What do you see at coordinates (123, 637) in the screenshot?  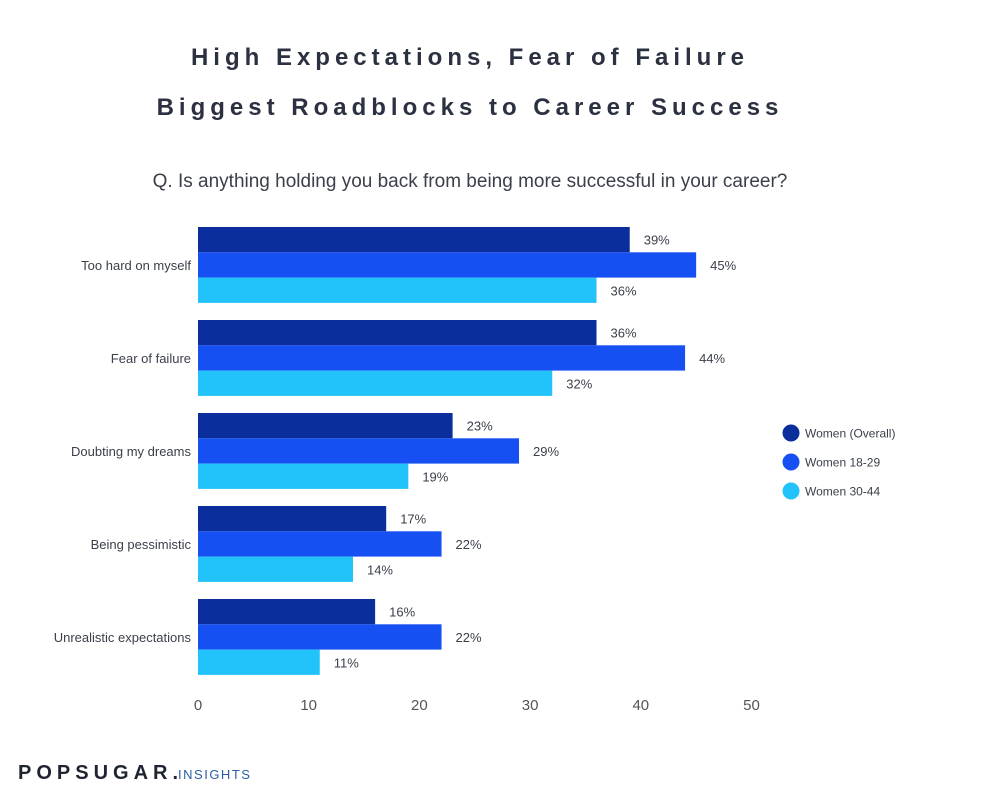 I see `category-label: Unrealistic expectations` at bounding box center [123, 637].